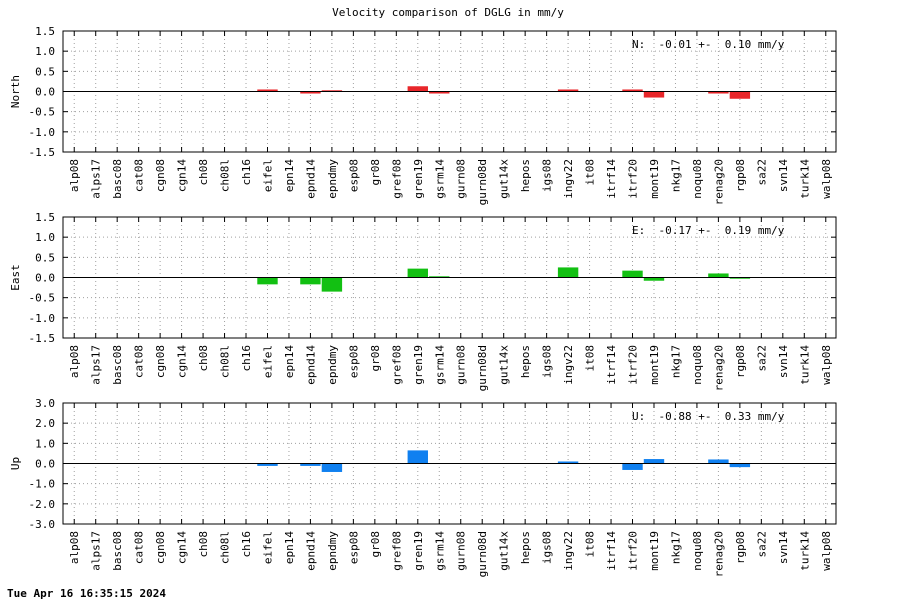  What do you see at coordinates (417, 457) in the screenshot?
I see `bar-up-gren19` at bounding box center [417, 457].